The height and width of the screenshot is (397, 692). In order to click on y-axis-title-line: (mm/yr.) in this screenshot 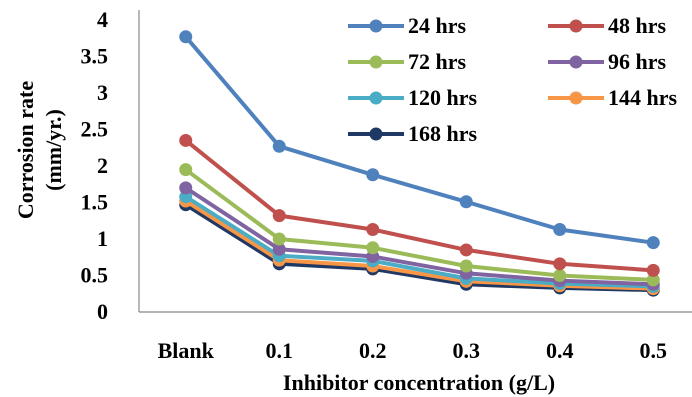, I will do `click(53, 150)`.